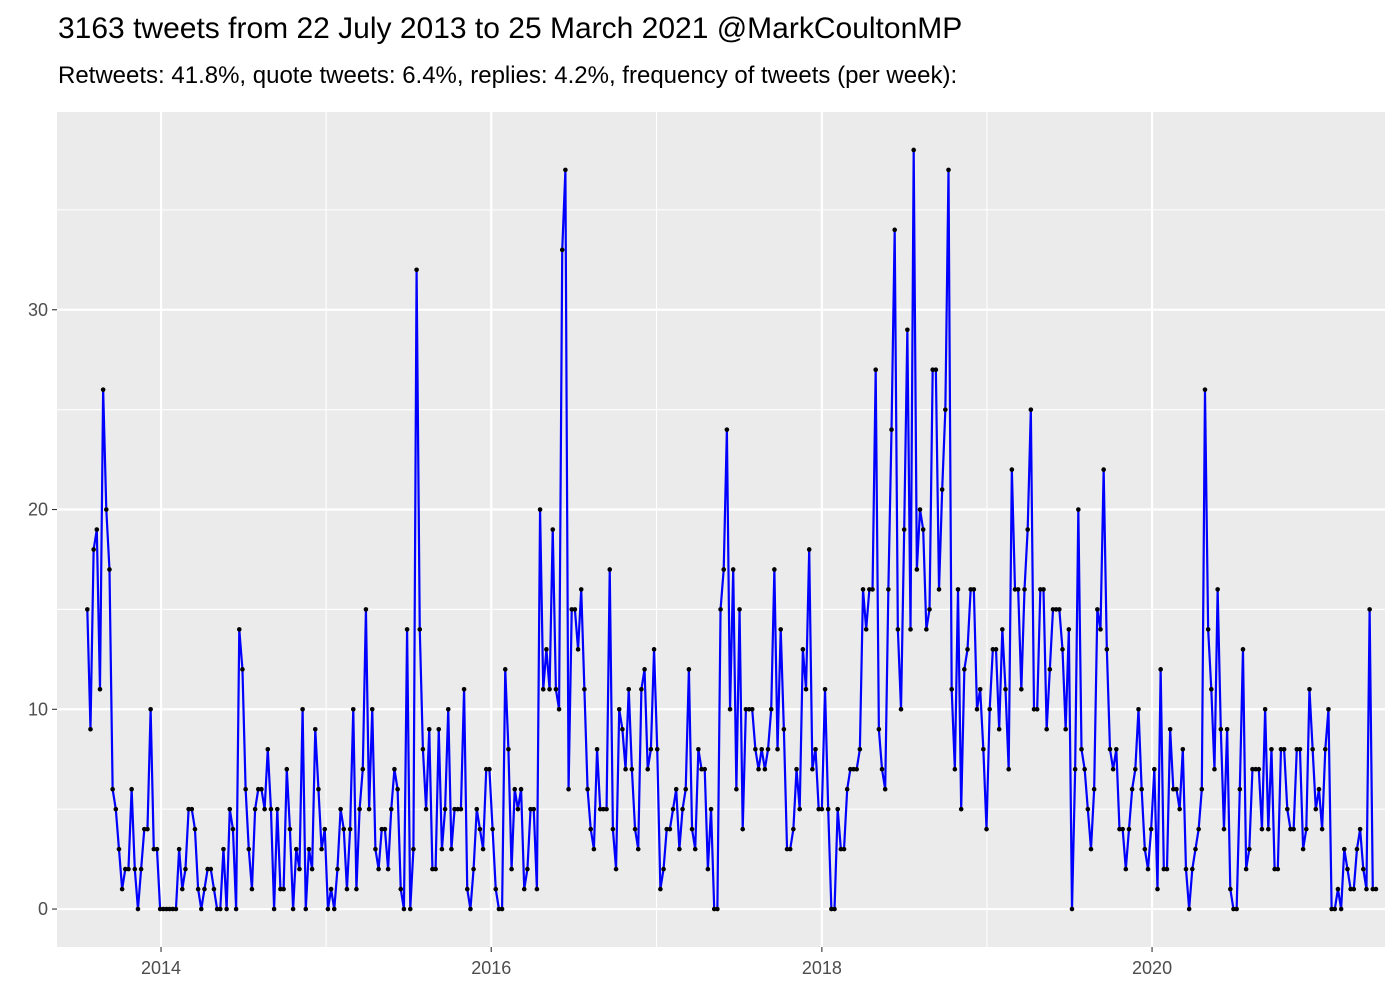 The image size is (1400, 1000). I want to click on y-tick-label: 10, so click(38, 709).